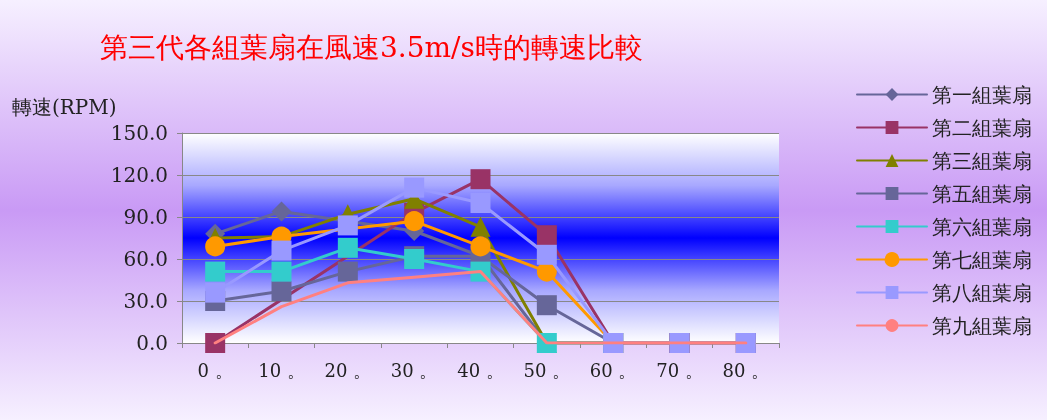 Image resolution: width=1047 pixels, height=420 pixels. What do you see at coordinates (547, 370) in the screenshot?
I see `x-tick-label: 50 。` at bounding box center [547, 370].